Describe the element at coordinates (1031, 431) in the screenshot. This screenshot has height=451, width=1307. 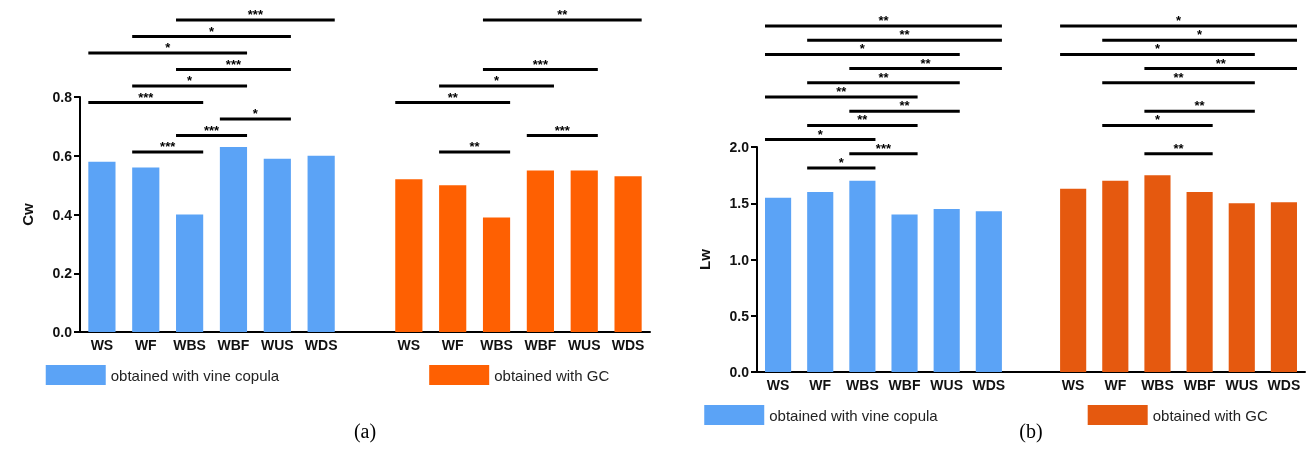
I see `text: (b)` at that location.